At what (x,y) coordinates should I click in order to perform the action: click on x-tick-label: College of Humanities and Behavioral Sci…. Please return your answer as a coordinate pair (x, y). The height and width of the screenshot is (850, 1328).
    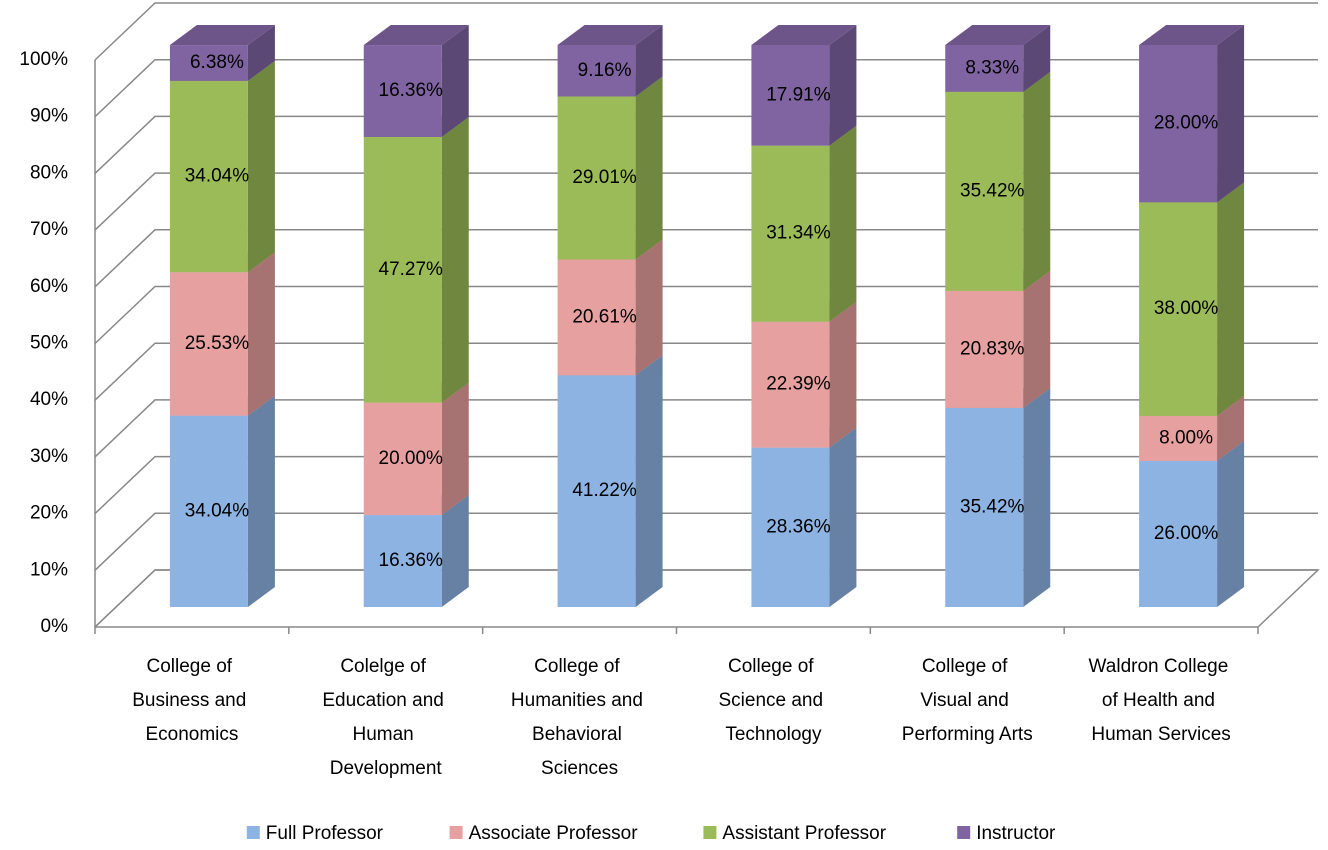
    Looking at the image, I should click on (579, 717).